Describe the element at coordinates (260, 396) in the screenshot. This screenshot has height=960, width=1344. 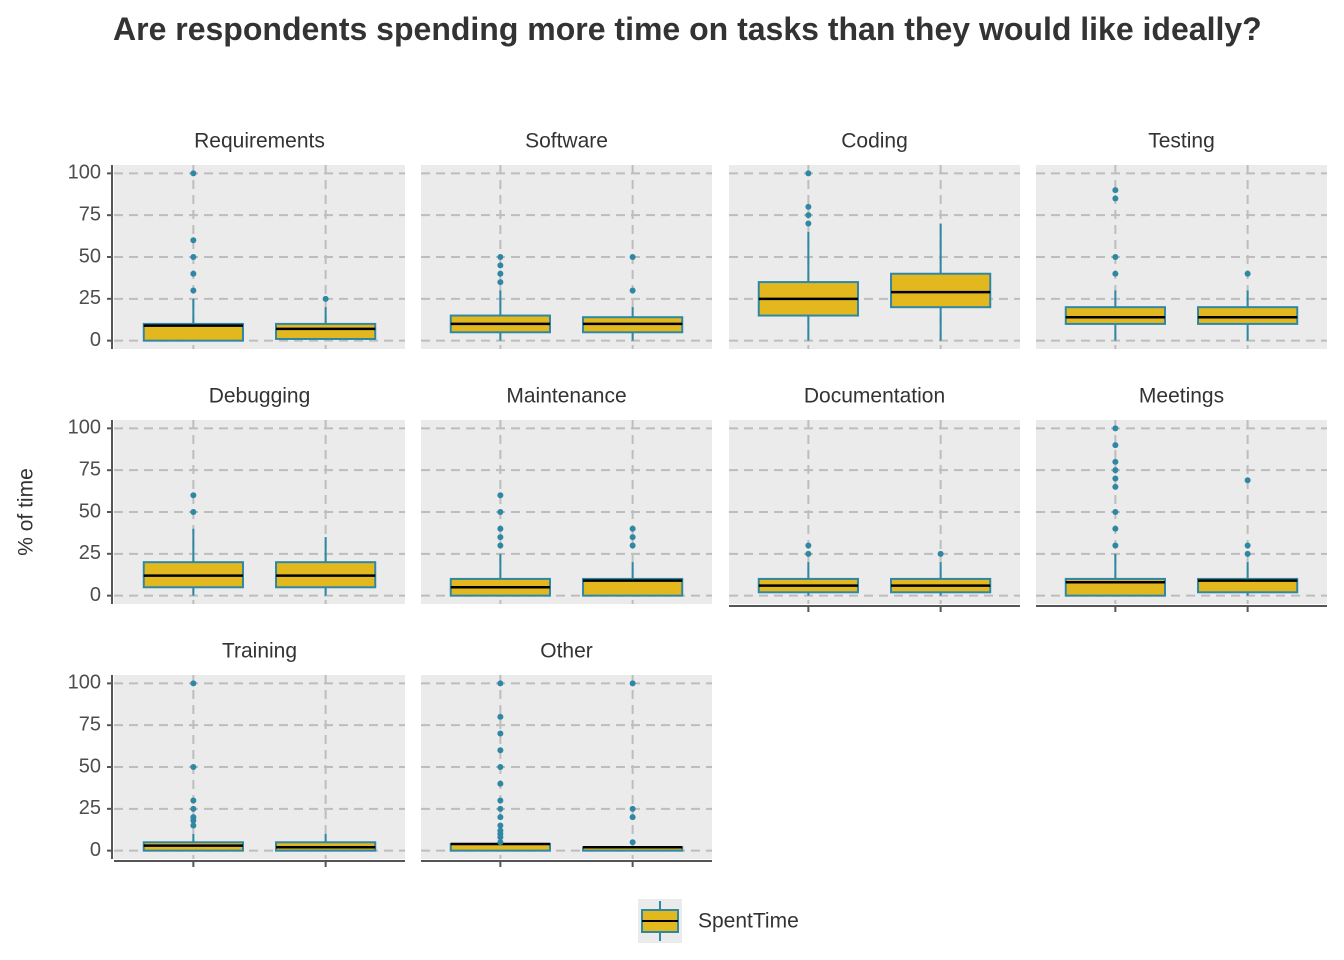
I see `facet-title: Debugging` at that location.